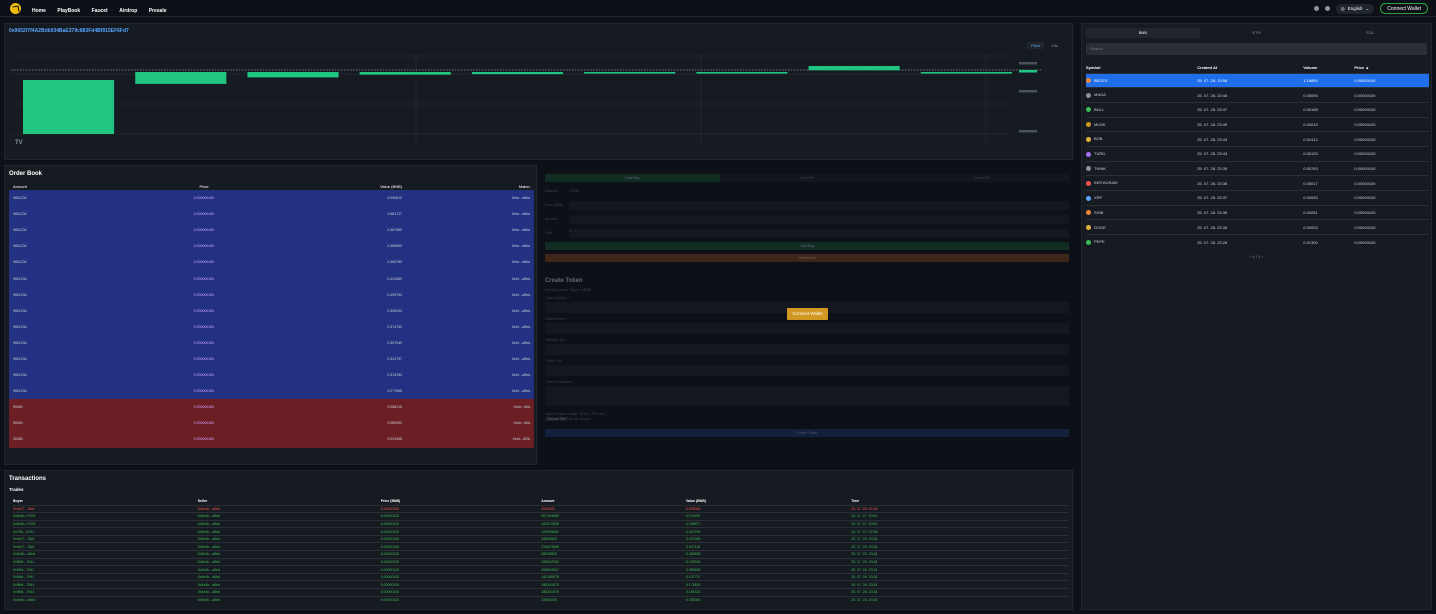  What do you see at coordinates (807, 246) in the screenshot?
I see `limit-buy-button: Limit Buy` at bounding box center [807, 246].